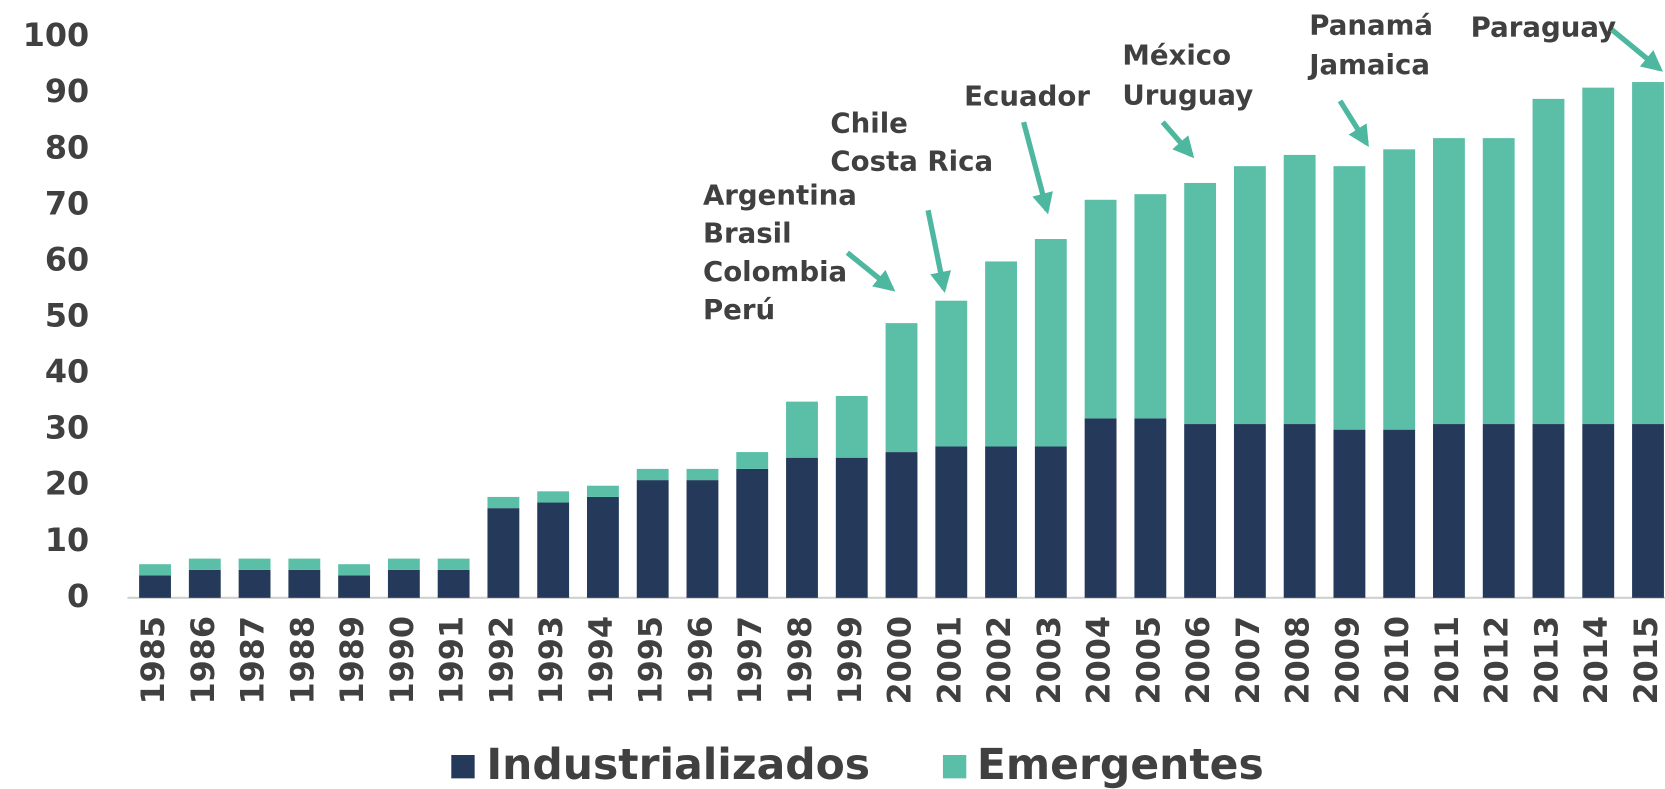  Describe the element at coordinates (253, 660) in the screenshot. I see `x-tick-label: 1987` at that location.